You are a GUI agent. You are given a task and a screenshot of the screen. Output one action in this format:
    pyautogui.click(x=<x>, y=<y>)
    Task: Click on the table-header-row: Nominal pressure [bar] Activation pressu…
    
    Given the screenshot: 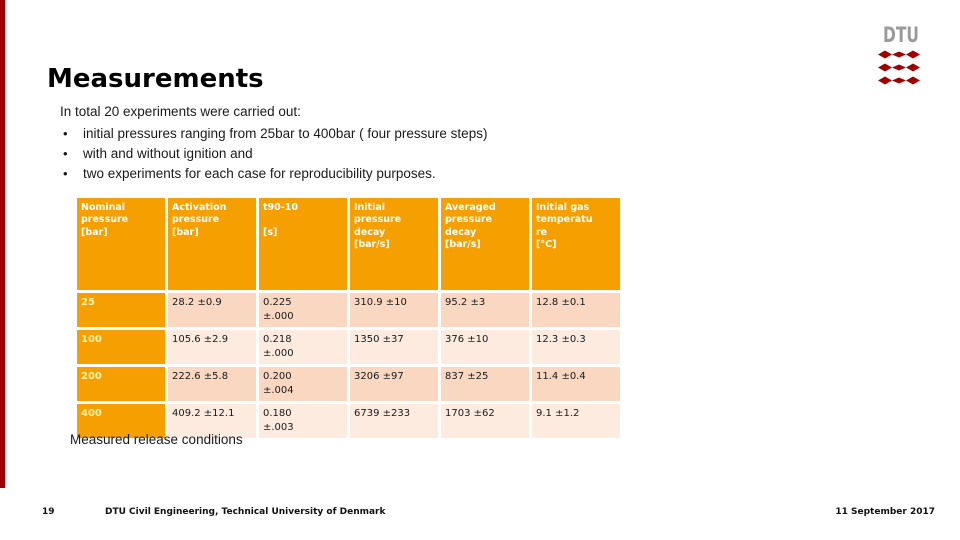 What is the action you would take?
    pyautogui.click(x=348, y=244)
    